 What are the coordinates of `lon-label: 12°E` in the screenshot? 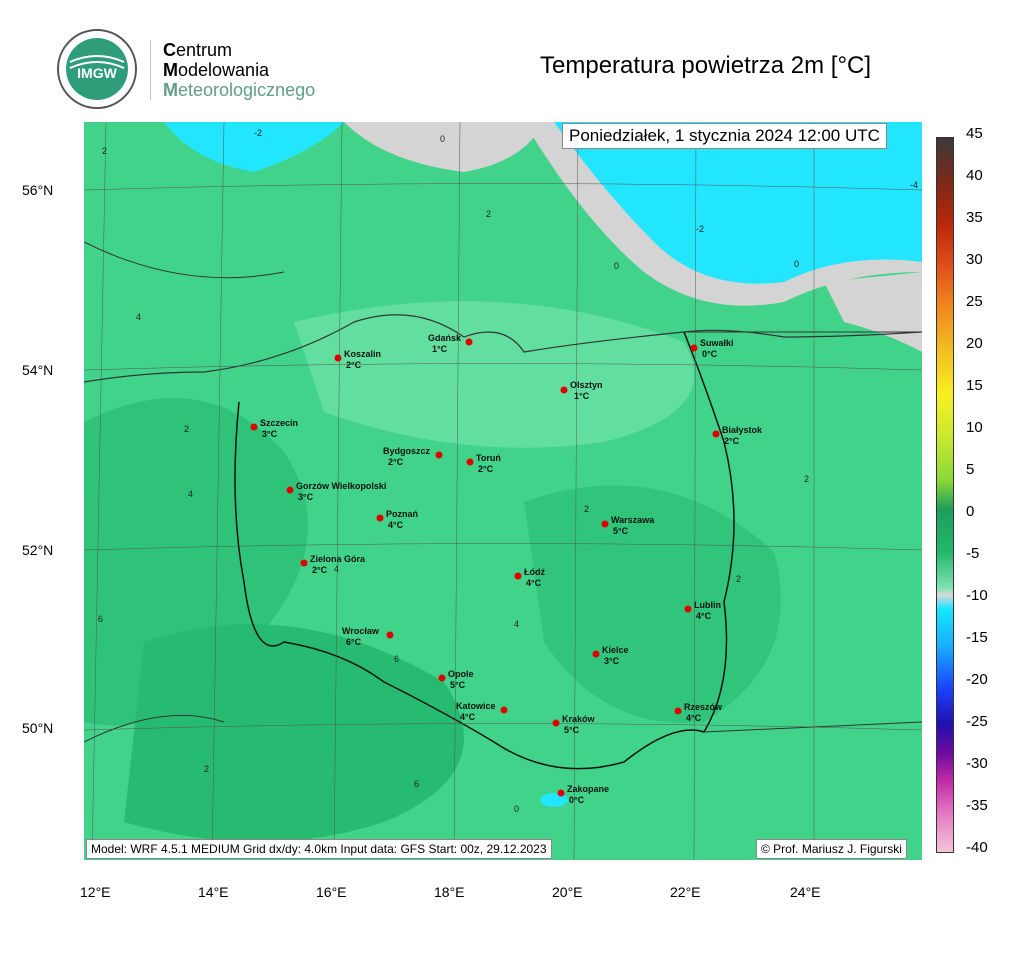 It's located at (95, 892).